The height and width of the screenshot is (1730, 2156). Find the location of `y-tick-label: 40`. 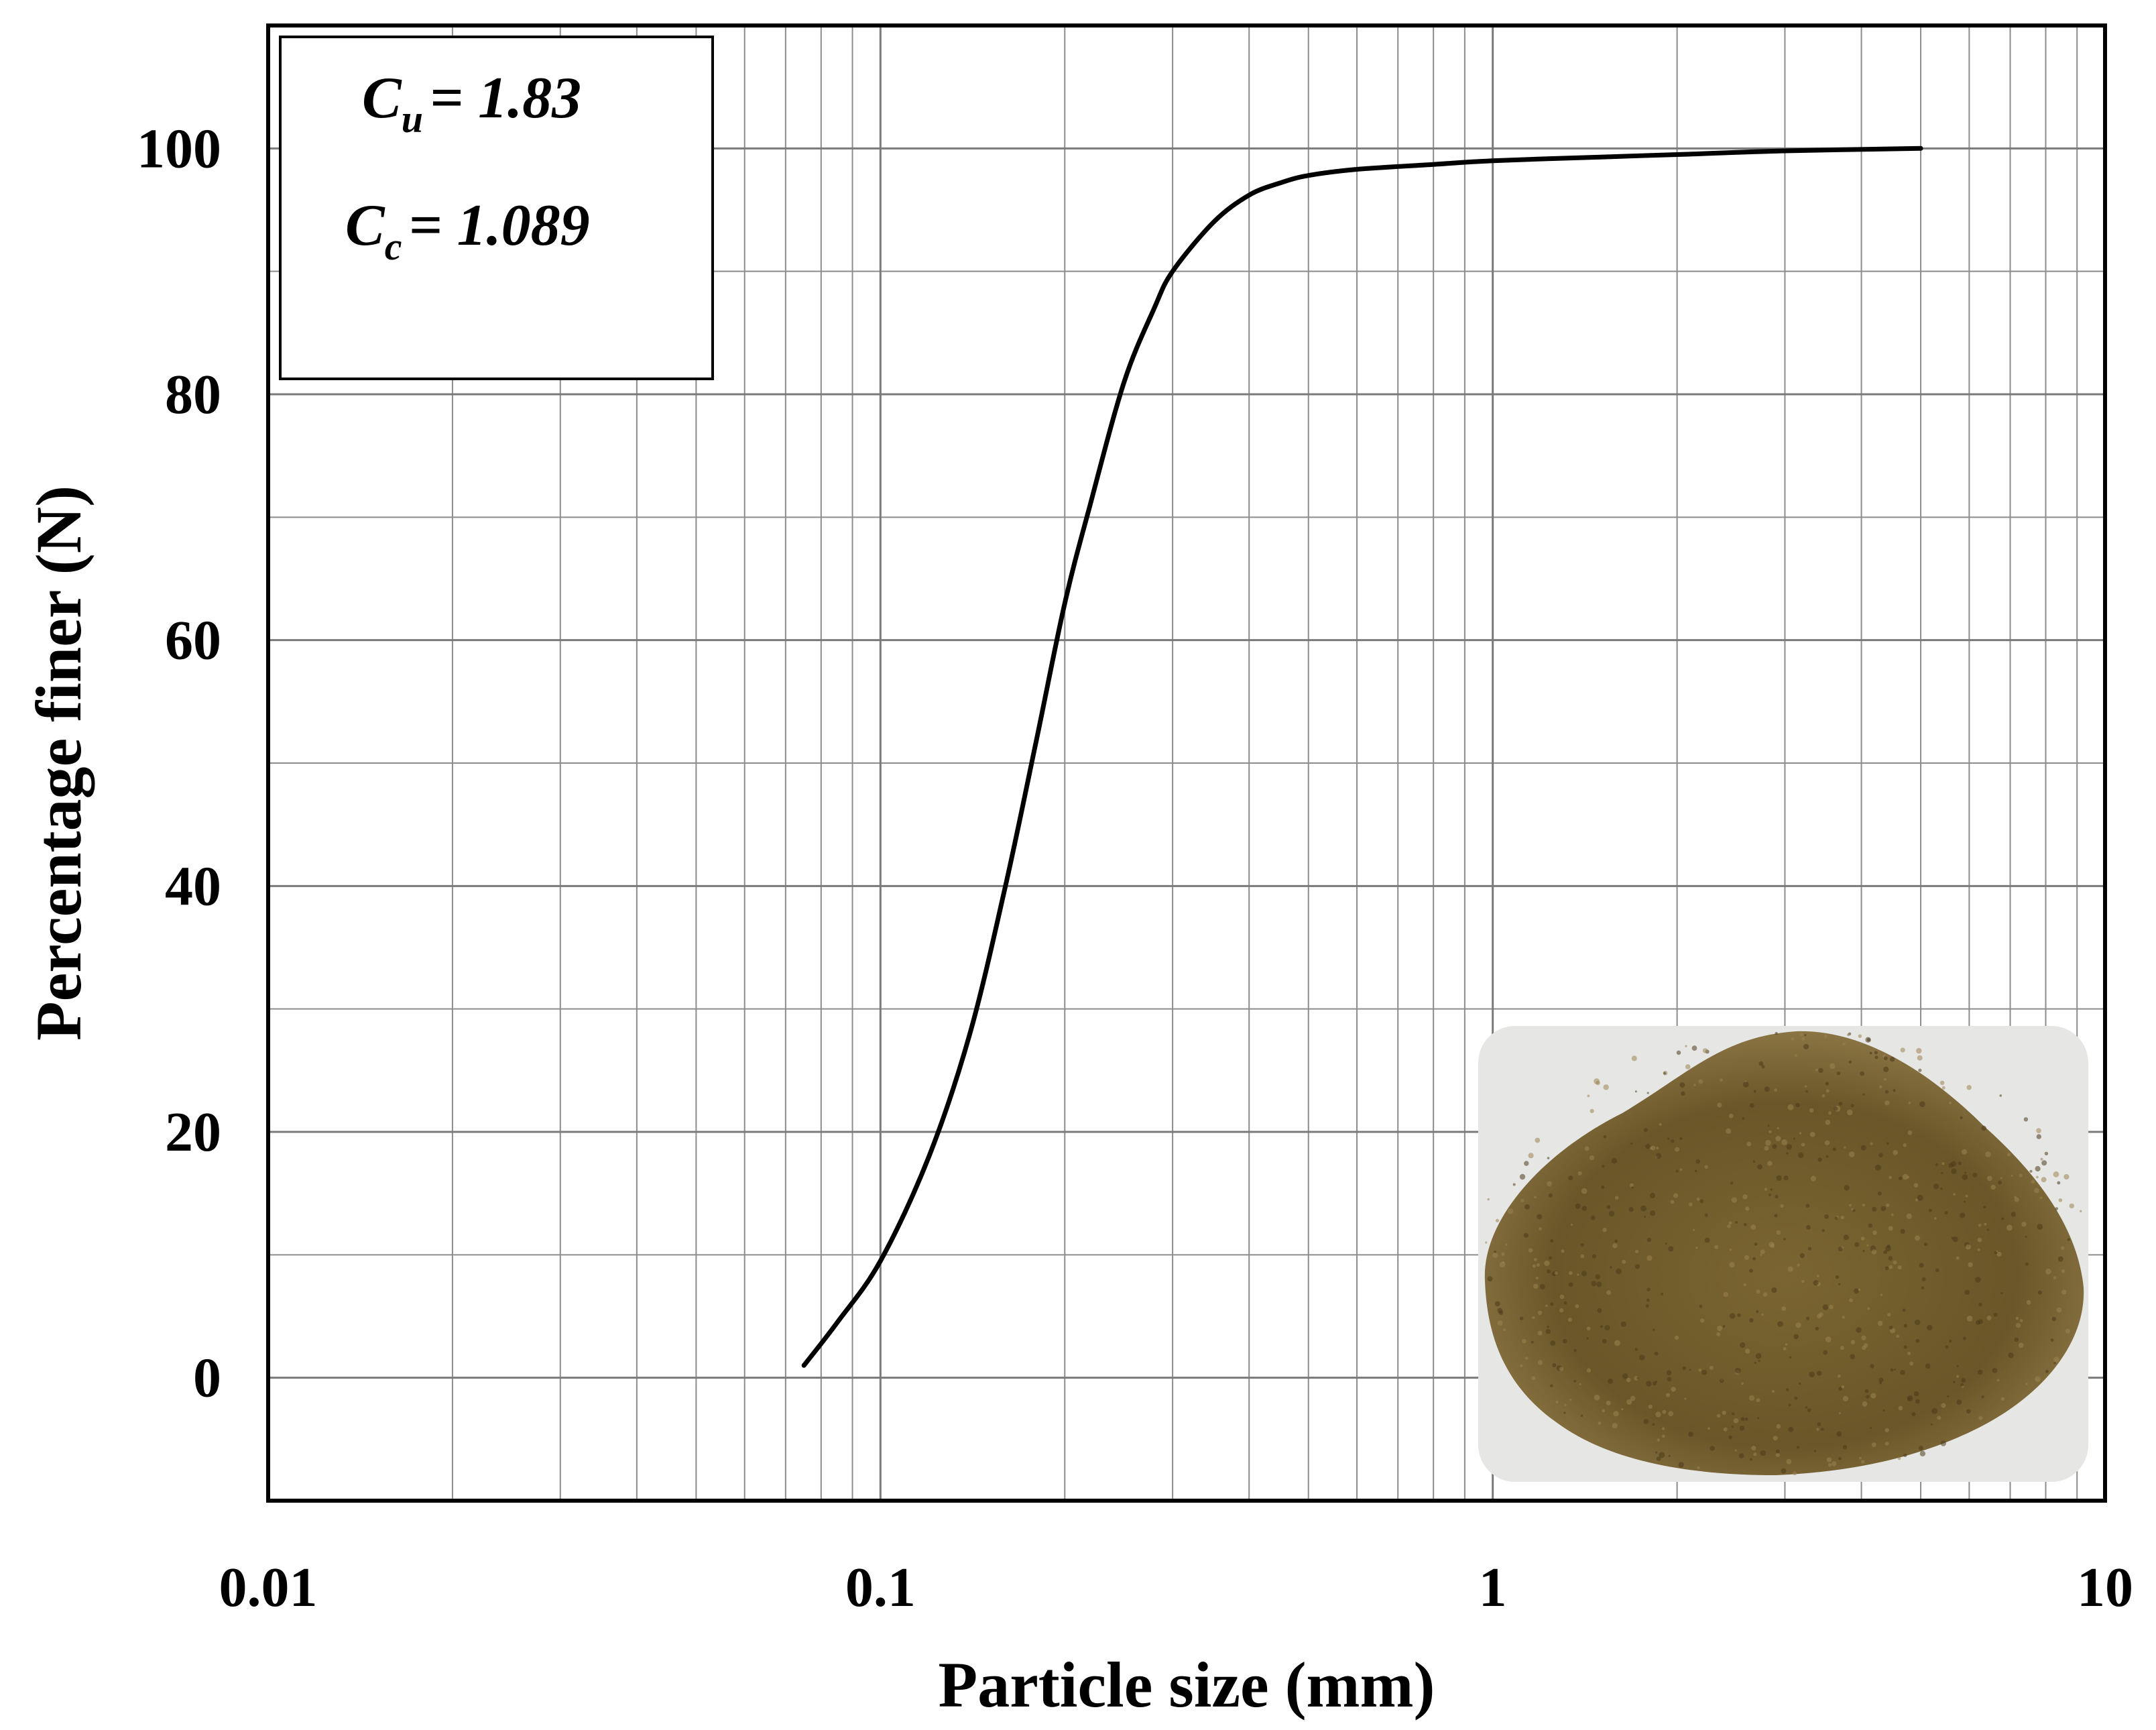

y-tick-label: 40 is located at coordinates (193, 886).